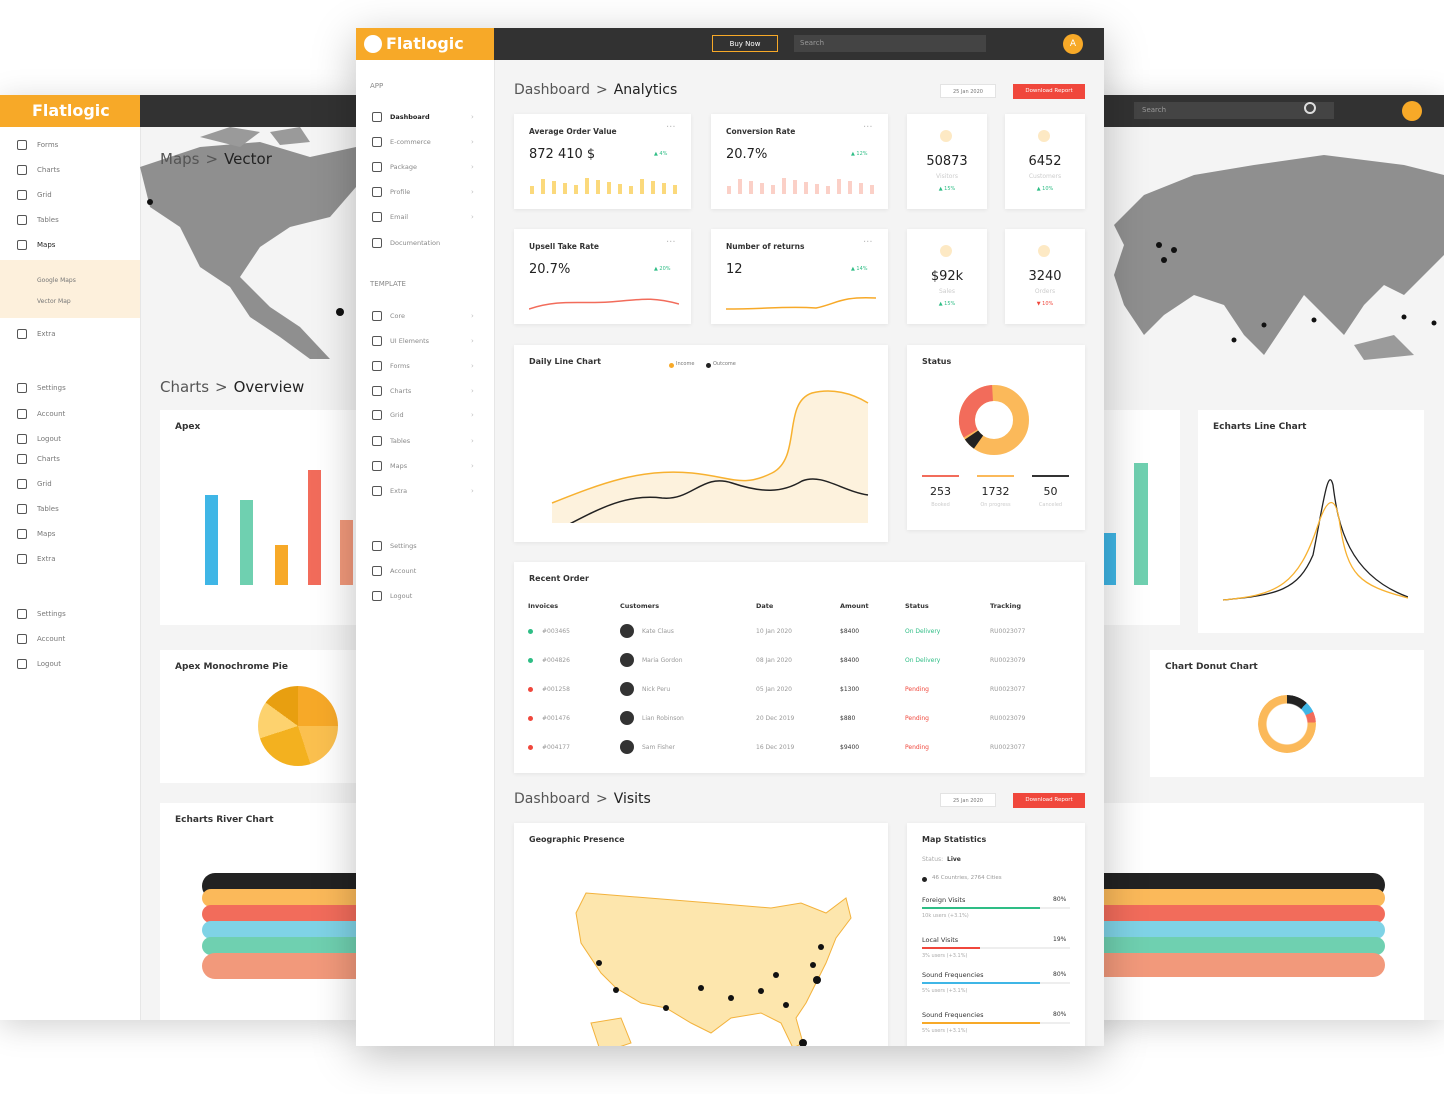 The height and width of the screenshot is (1094, 1444). What do you see at coordinates (1232, 930) in the screenshot?
I see `river-band` at bounding box center [1232, 930].